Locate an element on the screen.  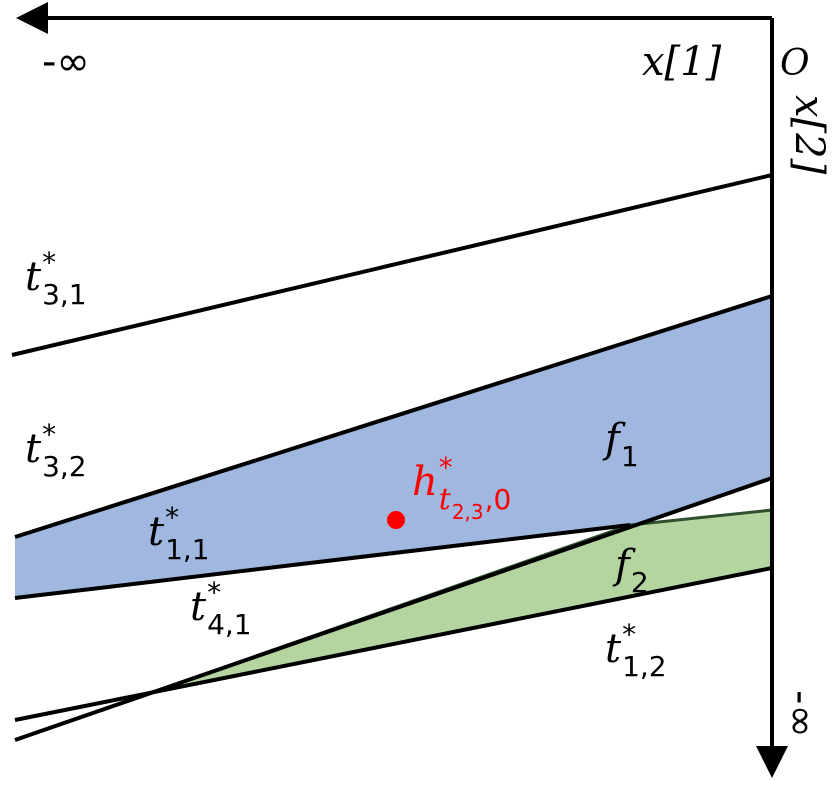
label-sub: 1,1 is located at coordinates (187, 549).